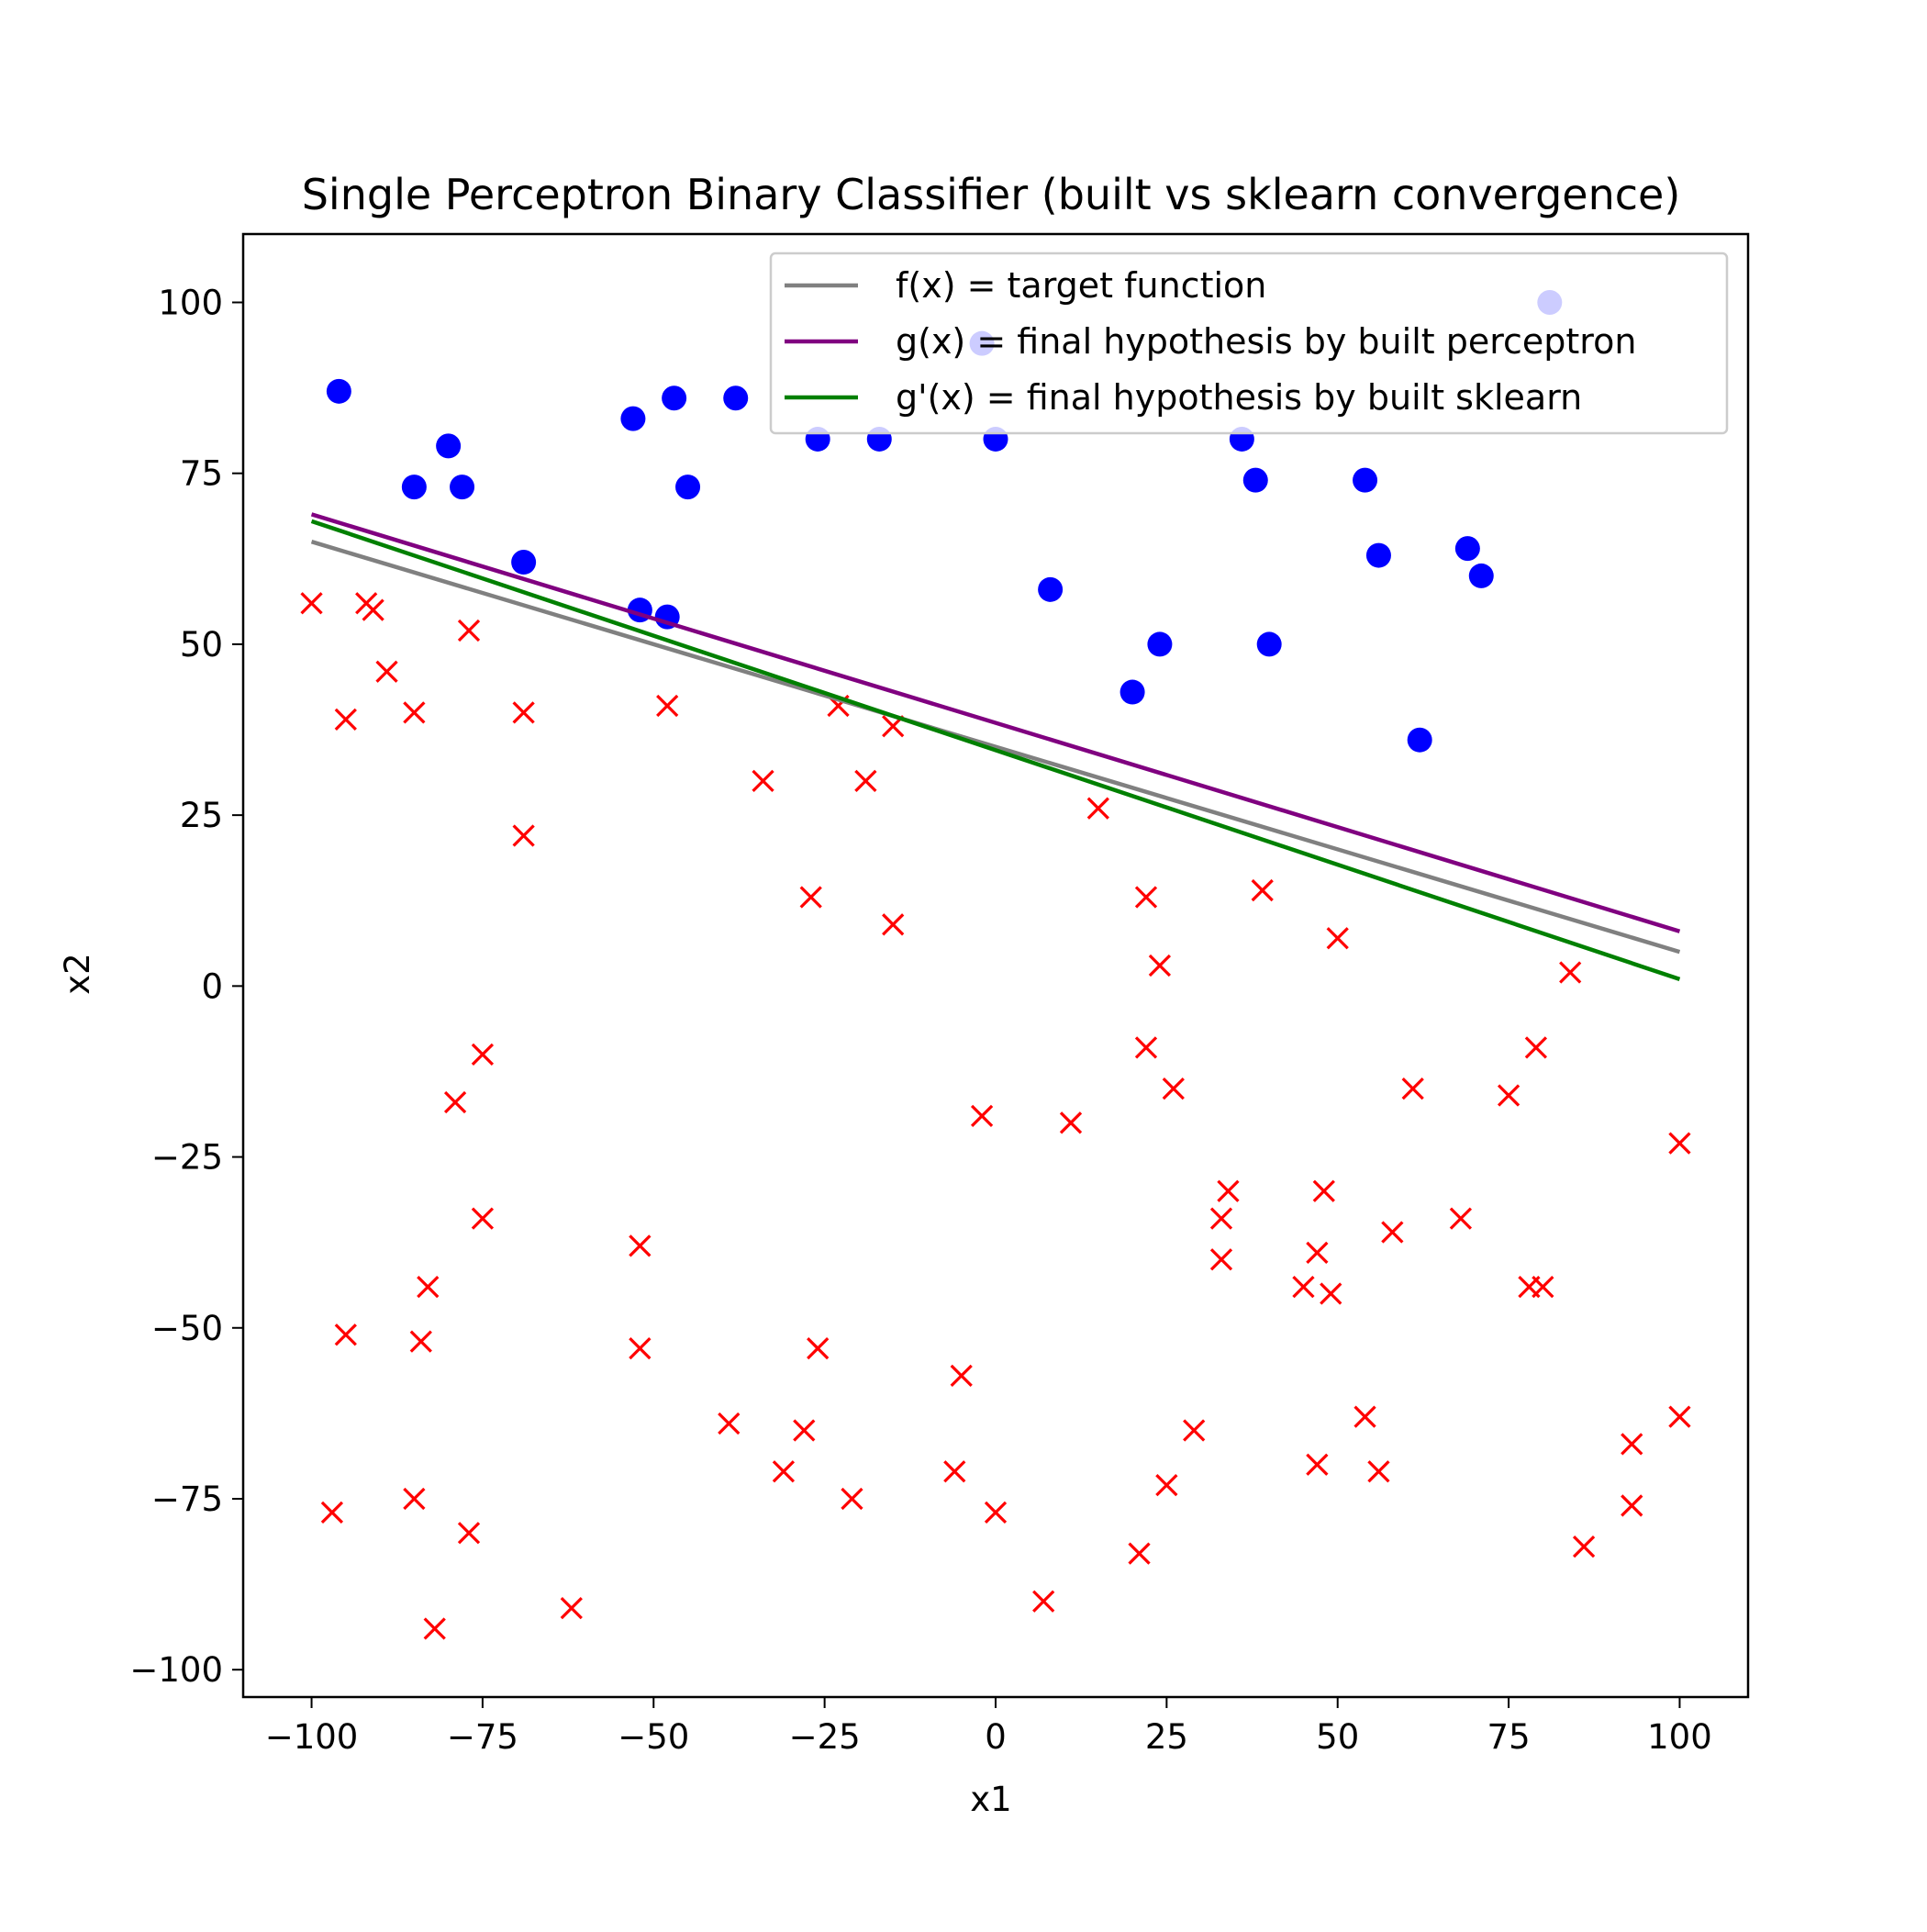 This screenshot has width=1927, height=1932. What do you see at coordinates (1081, 285) in the screenshot?
I see `legend-label: f(x) = target function` at bounding box center [1081, 285].